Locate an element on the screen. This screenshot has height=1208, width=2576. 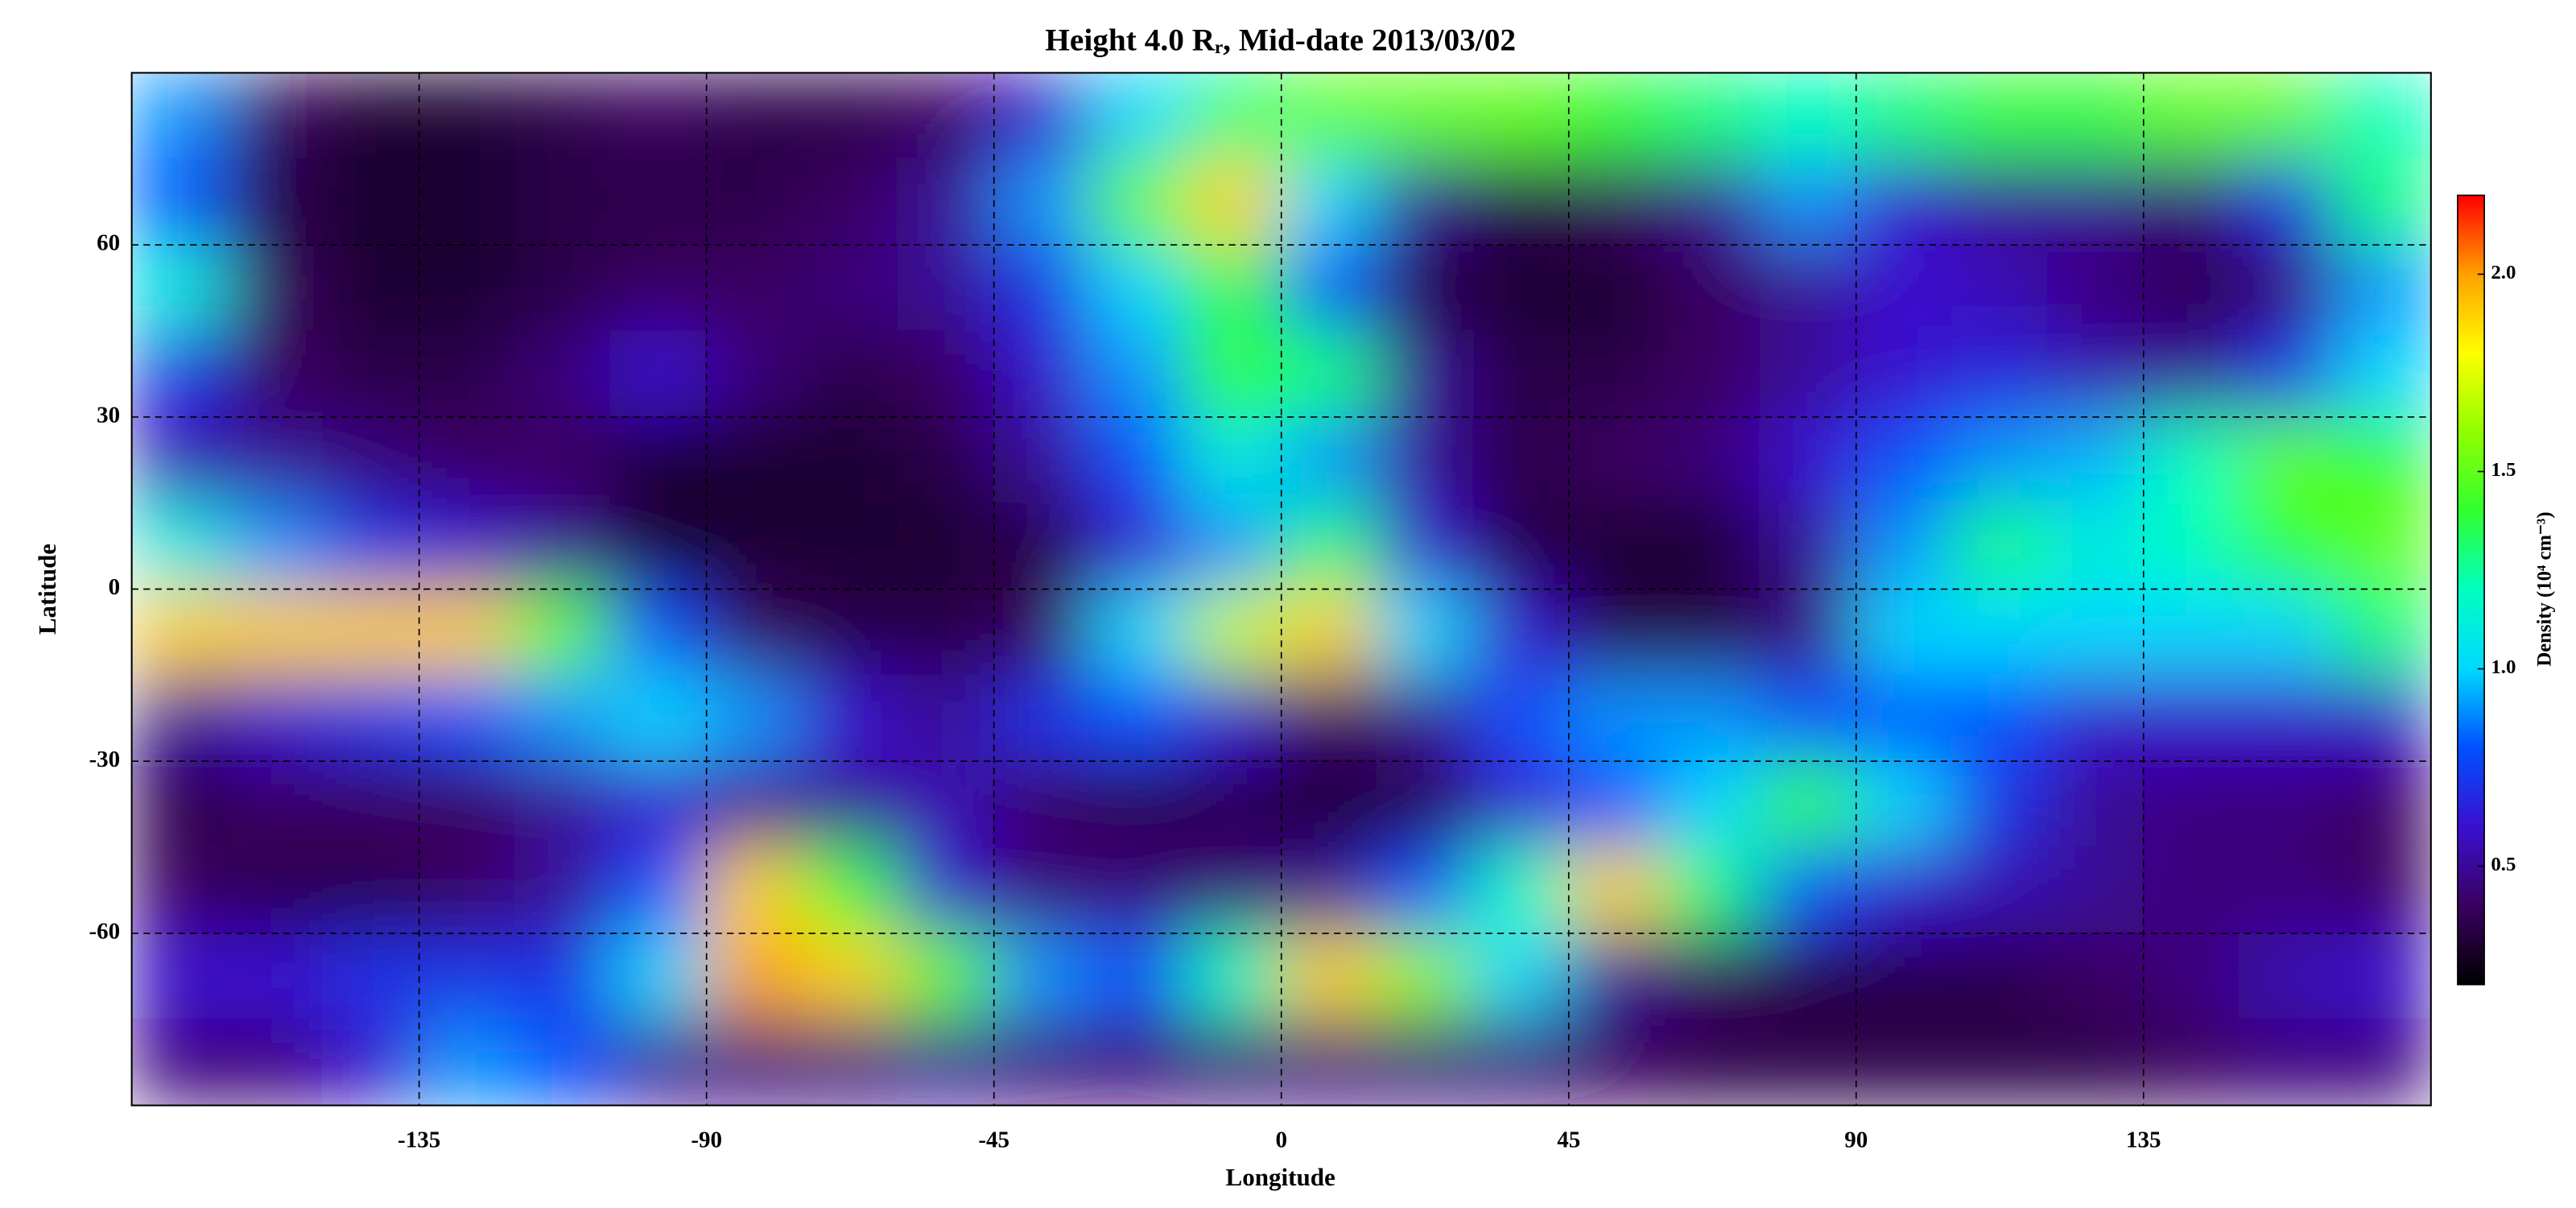
colorbar-tick-label: 0.5 is located at coordinates (2503, 864).